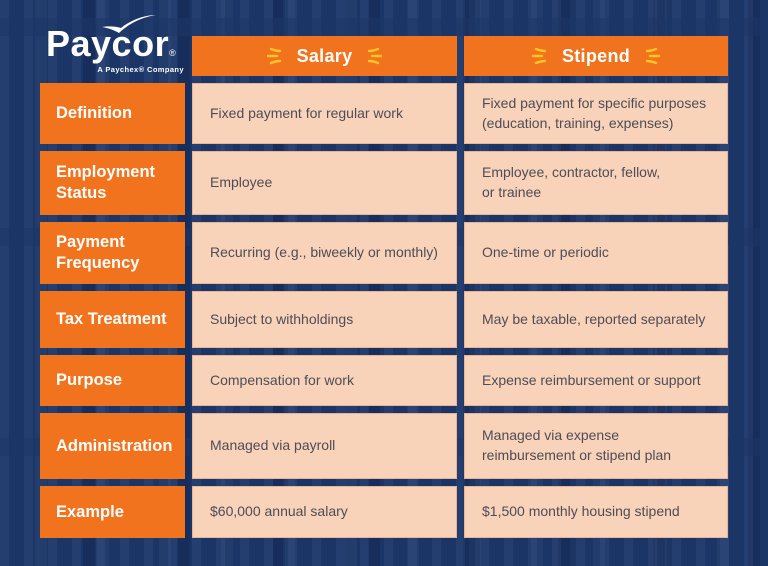  I want to click on salary-cell-employment-status: Employee, so click(324, 183).